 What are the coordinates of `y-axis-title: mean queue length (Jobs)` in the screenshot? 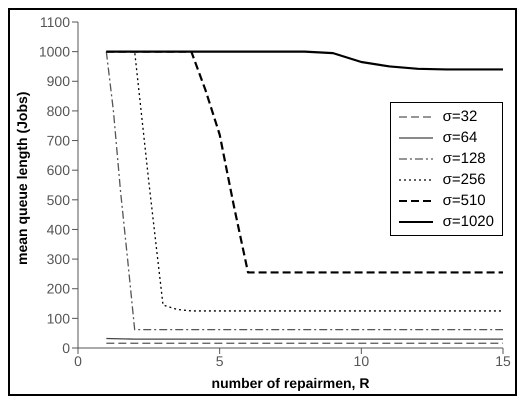 It's located at (22, 178).